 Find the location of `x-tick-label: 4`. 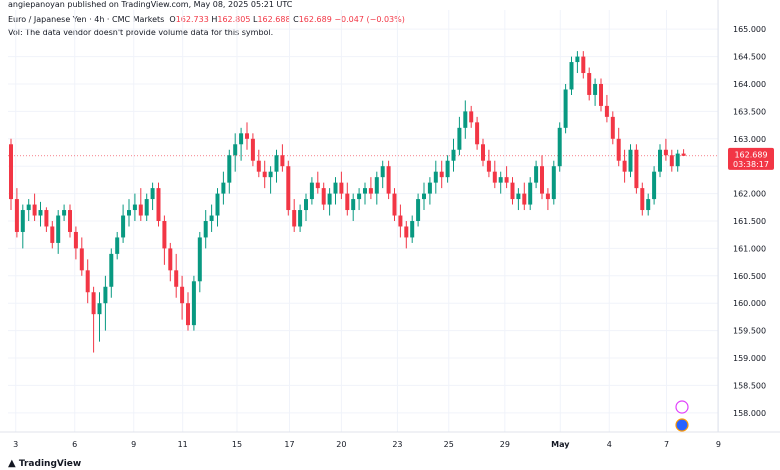

x-tick-label: 4 is located at coordinates (609, 444).